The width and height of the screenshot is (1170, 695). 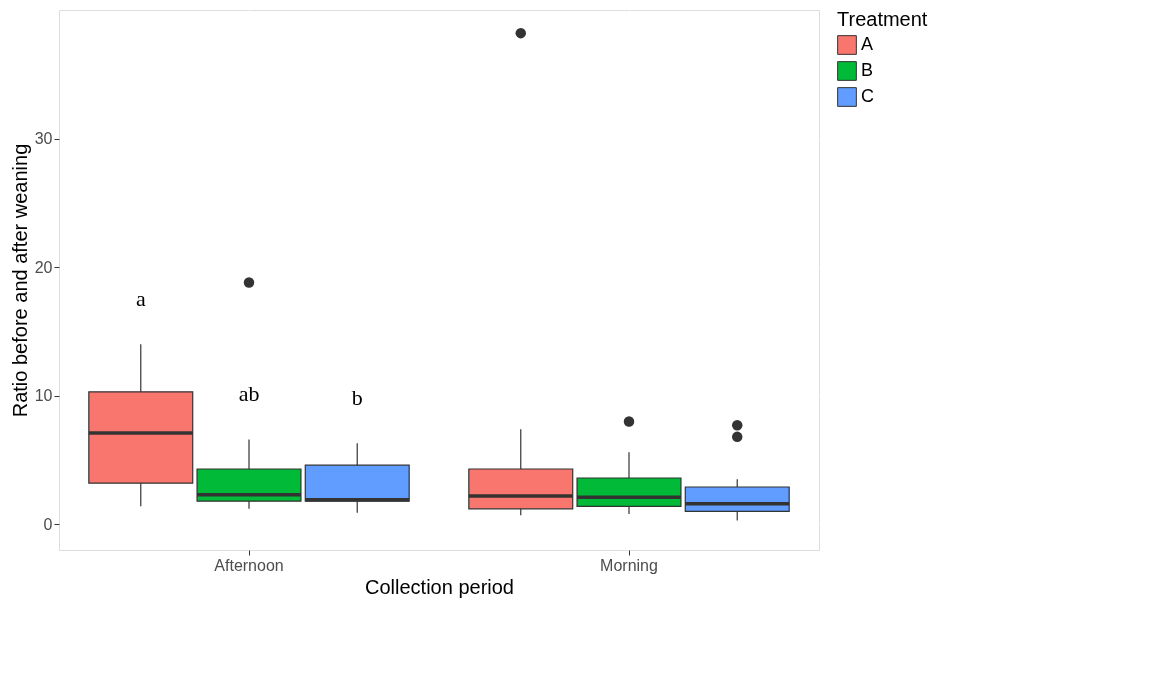 I want to click on y-tick-label: 30, so click(x=43, y=139).